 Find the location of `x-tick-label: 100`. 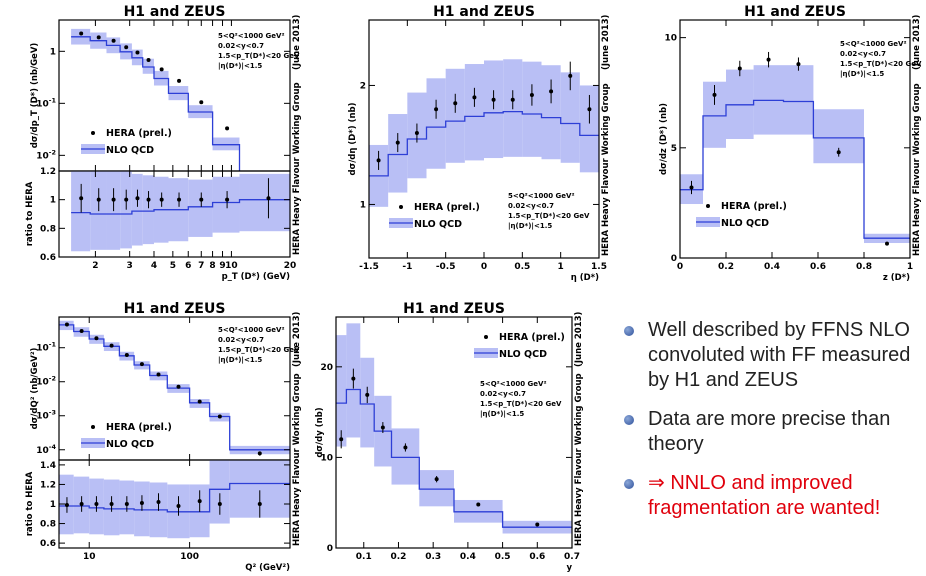

x-tick-label: 100 is located at coordinates (189, 557).